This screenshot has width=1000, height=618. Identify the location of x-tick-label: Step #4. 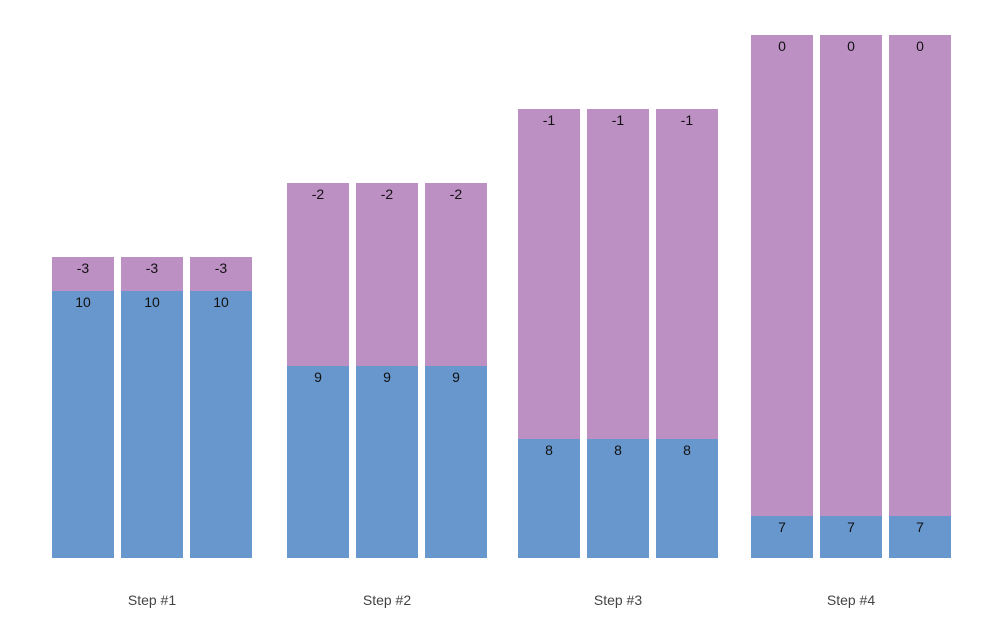
(851, 600).